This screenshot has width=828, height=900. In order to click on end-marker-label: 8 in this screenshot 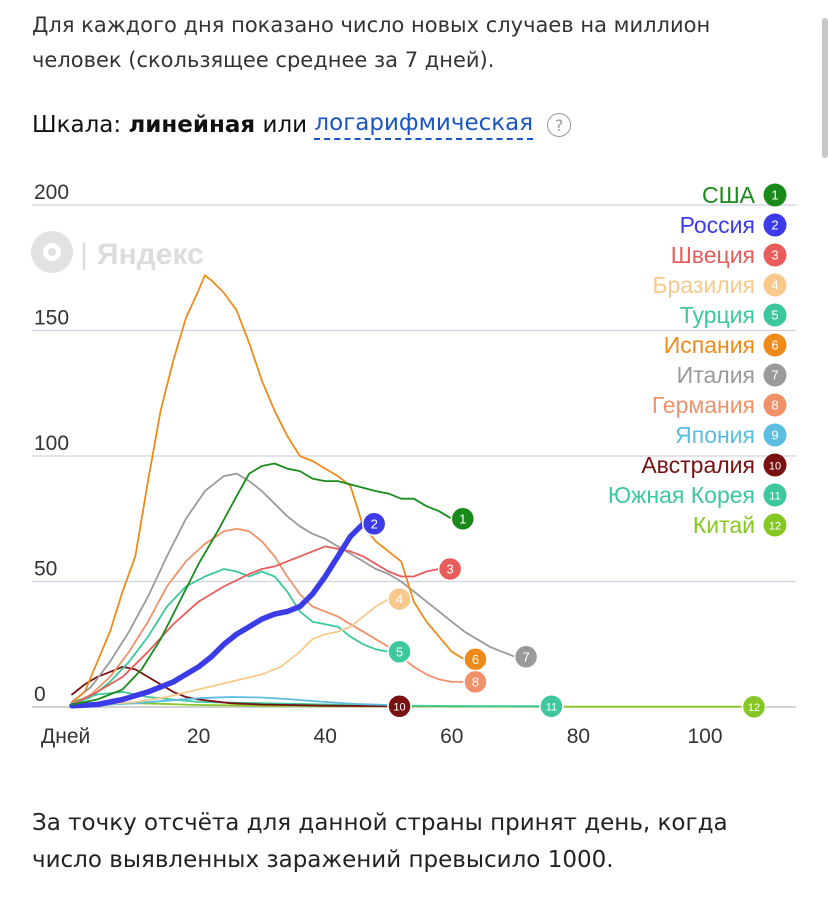, I will do `click(475, 681)`.